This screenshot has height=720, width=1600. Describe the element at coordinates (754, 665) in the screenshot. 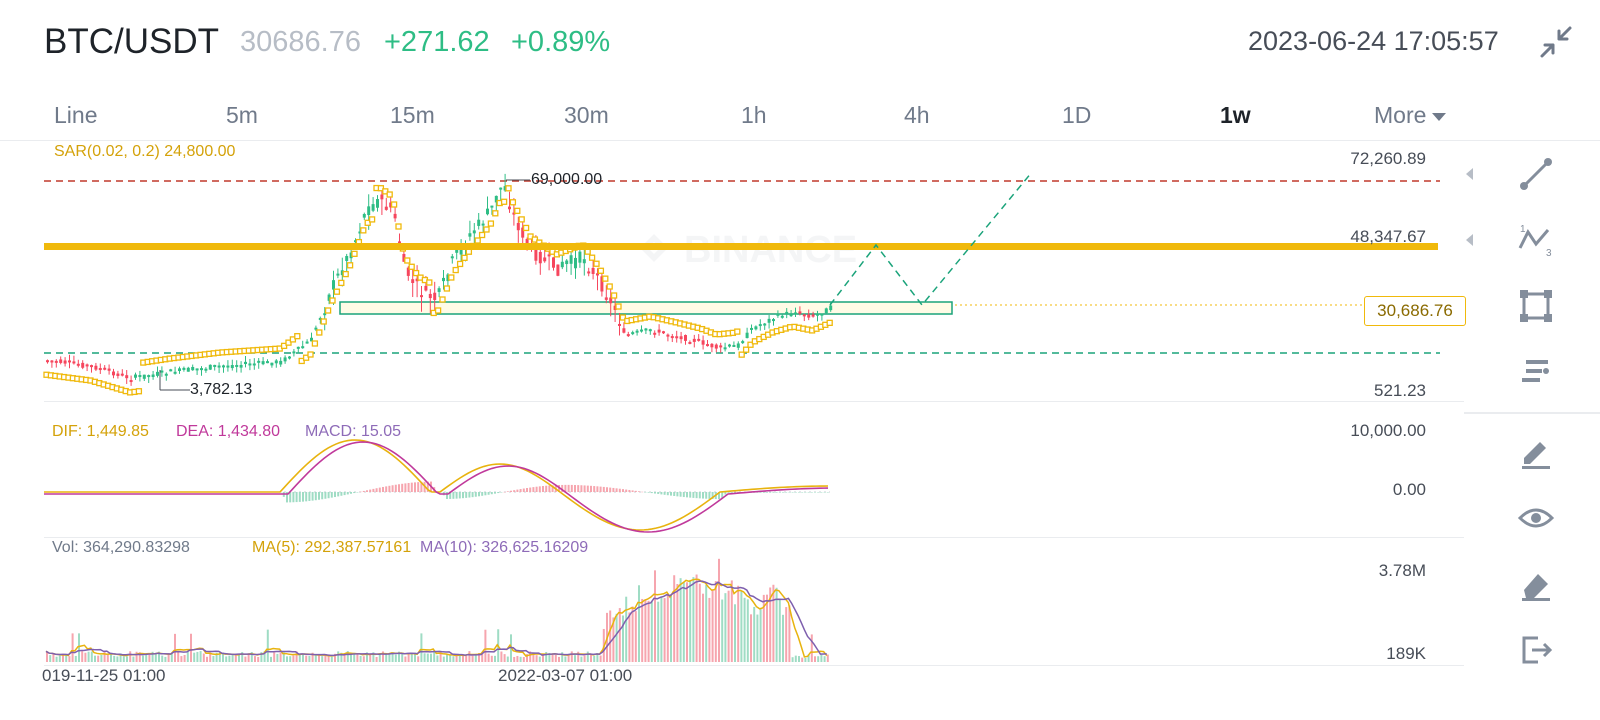

I see `time-axis-line` at that location.